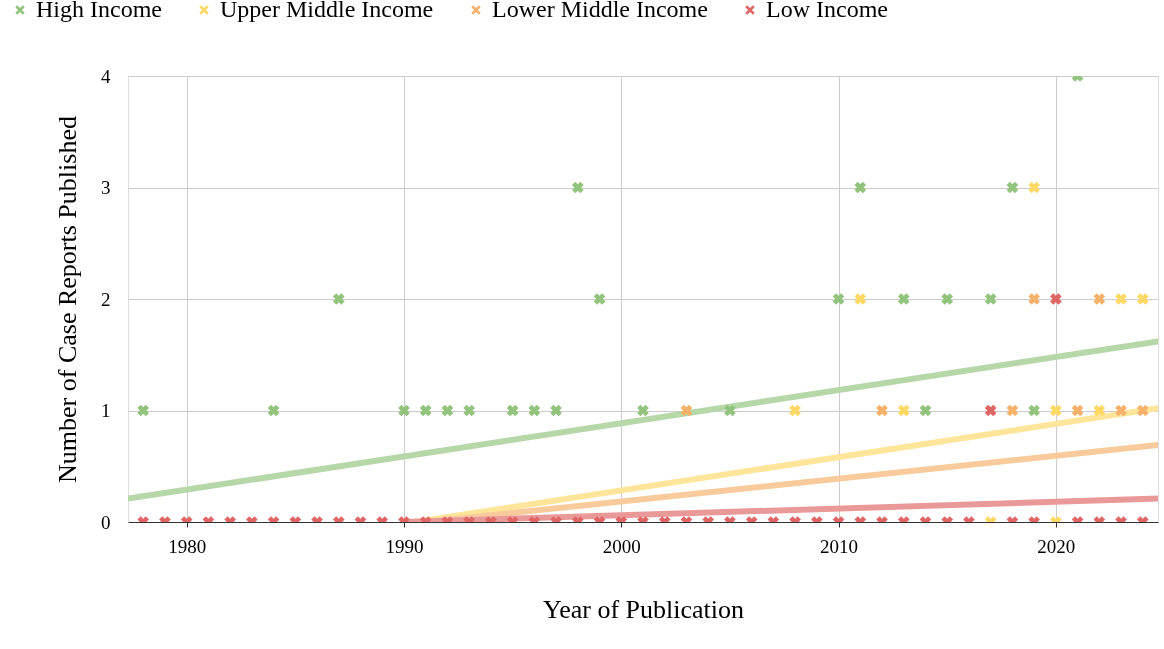  Describe the element at coordinates (404, 546) in the screenshot. I see `x-tick-label: 1990` at that location.